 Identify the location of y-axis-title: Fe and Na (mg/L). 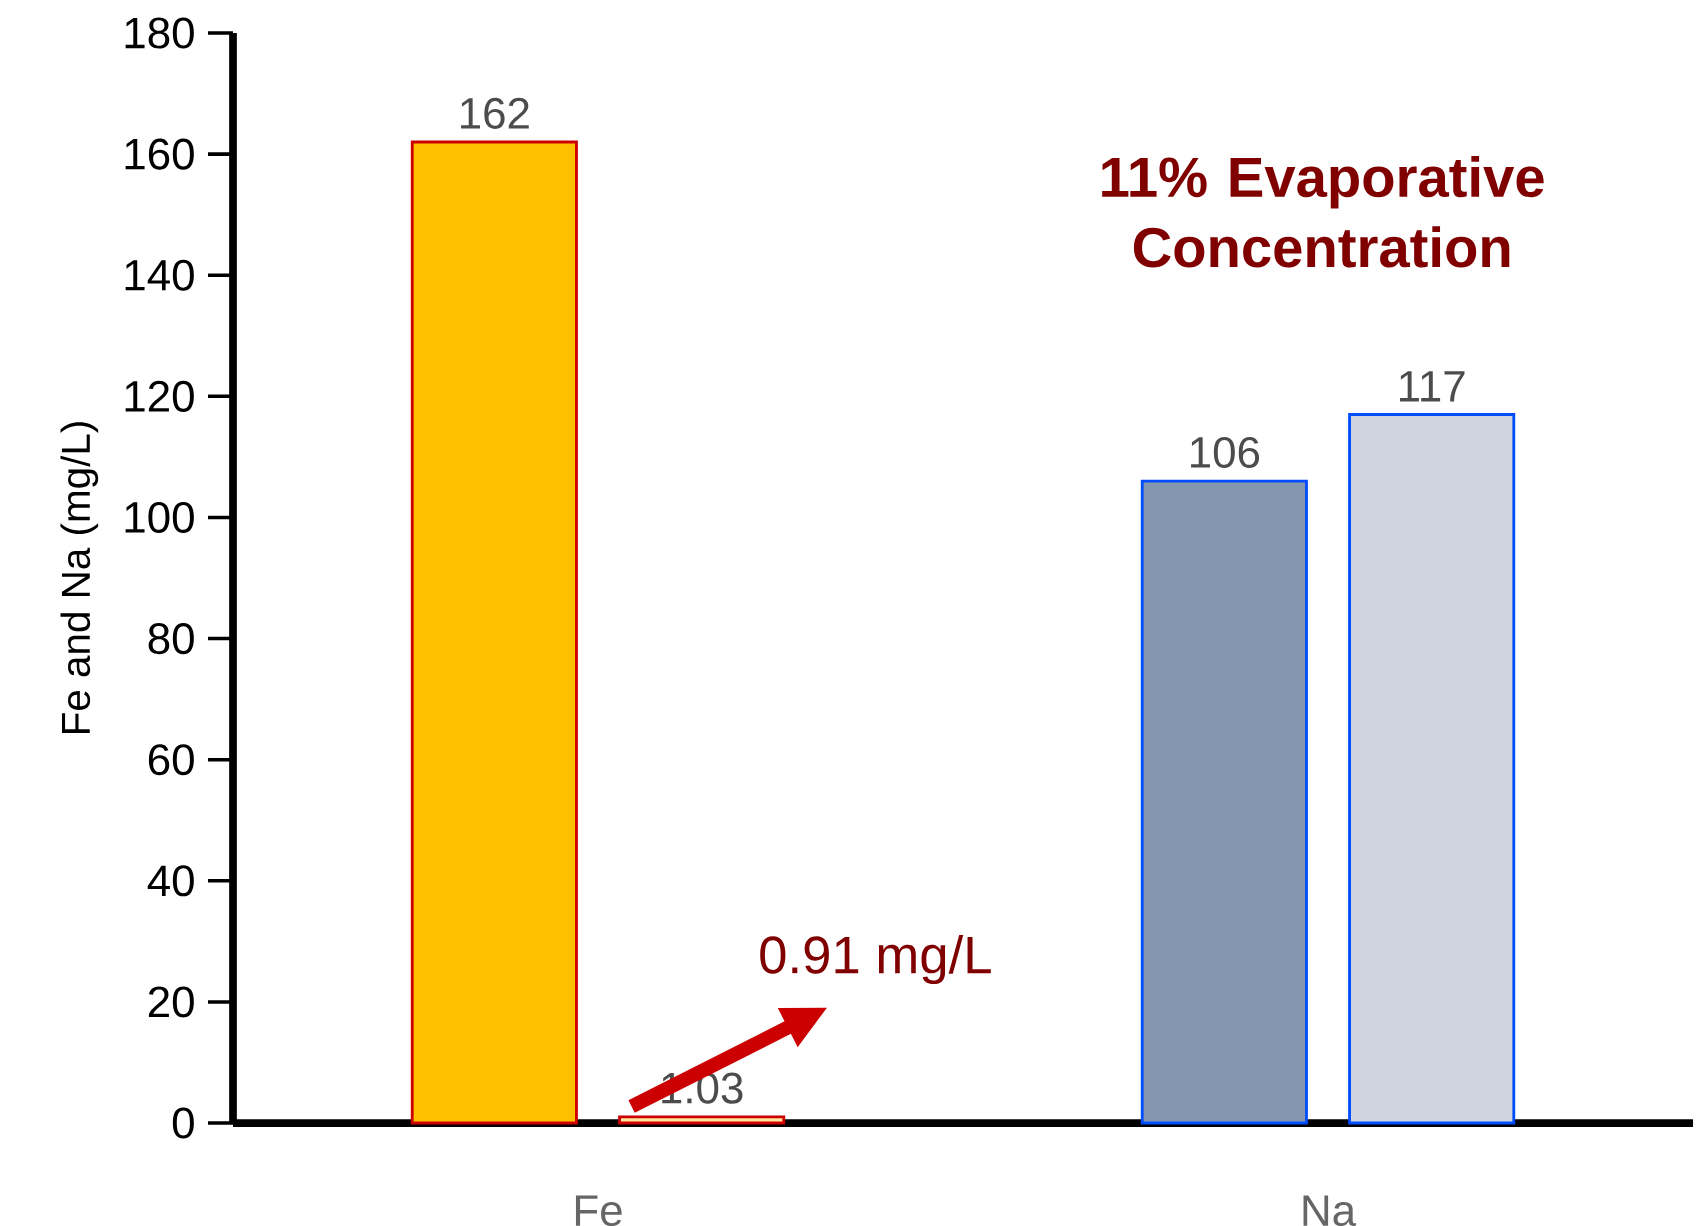
(79, 578).